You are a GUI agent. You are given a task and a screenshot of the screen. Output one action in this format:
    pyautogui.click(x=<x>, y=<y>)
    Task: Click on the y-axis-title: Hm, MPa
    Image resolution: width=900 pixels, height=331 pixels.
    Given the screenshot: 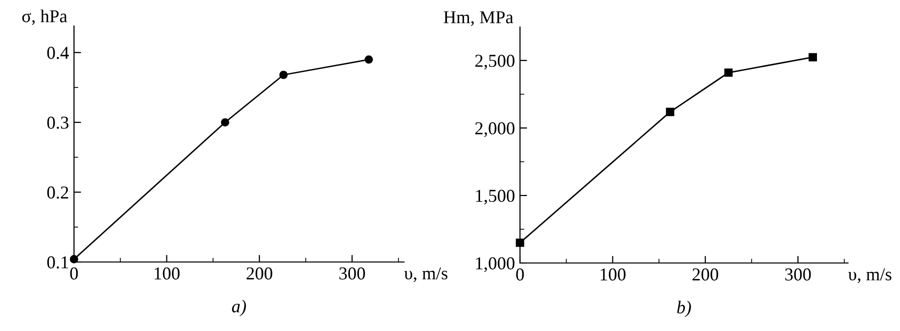 What is the action you would take?
    pyautogui.click(x=479, y=18)
    